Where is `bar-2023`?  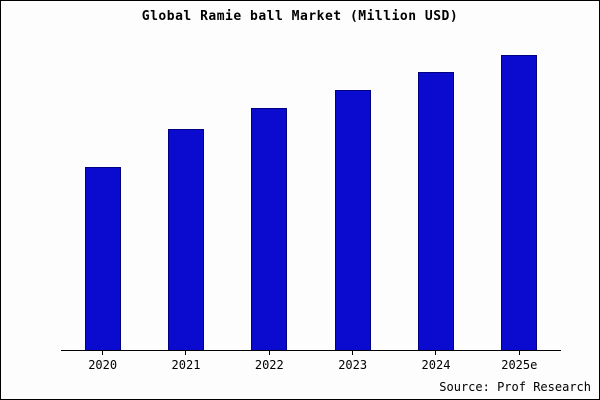
bar-2023 is located at coordinates (352, 220).